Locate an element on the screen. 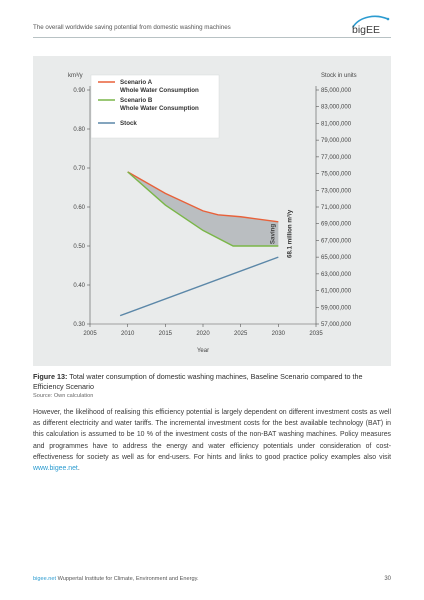  page-number: 30 is located at coordinates (387, 579).